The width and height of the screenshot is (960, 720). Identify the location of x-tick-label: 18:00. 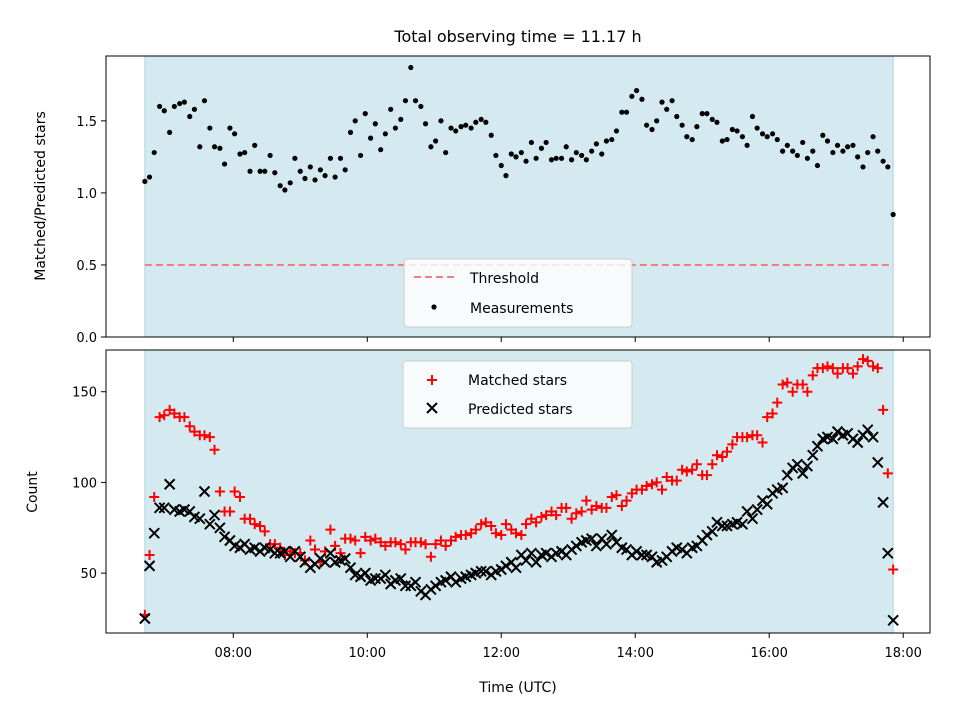
(902, 653).